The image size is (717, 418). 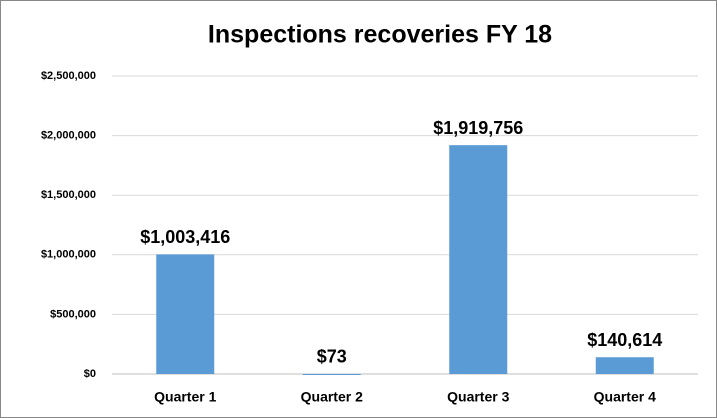 I want to click on y-tick-label: $2,500,000, so click(x=68, y=76).